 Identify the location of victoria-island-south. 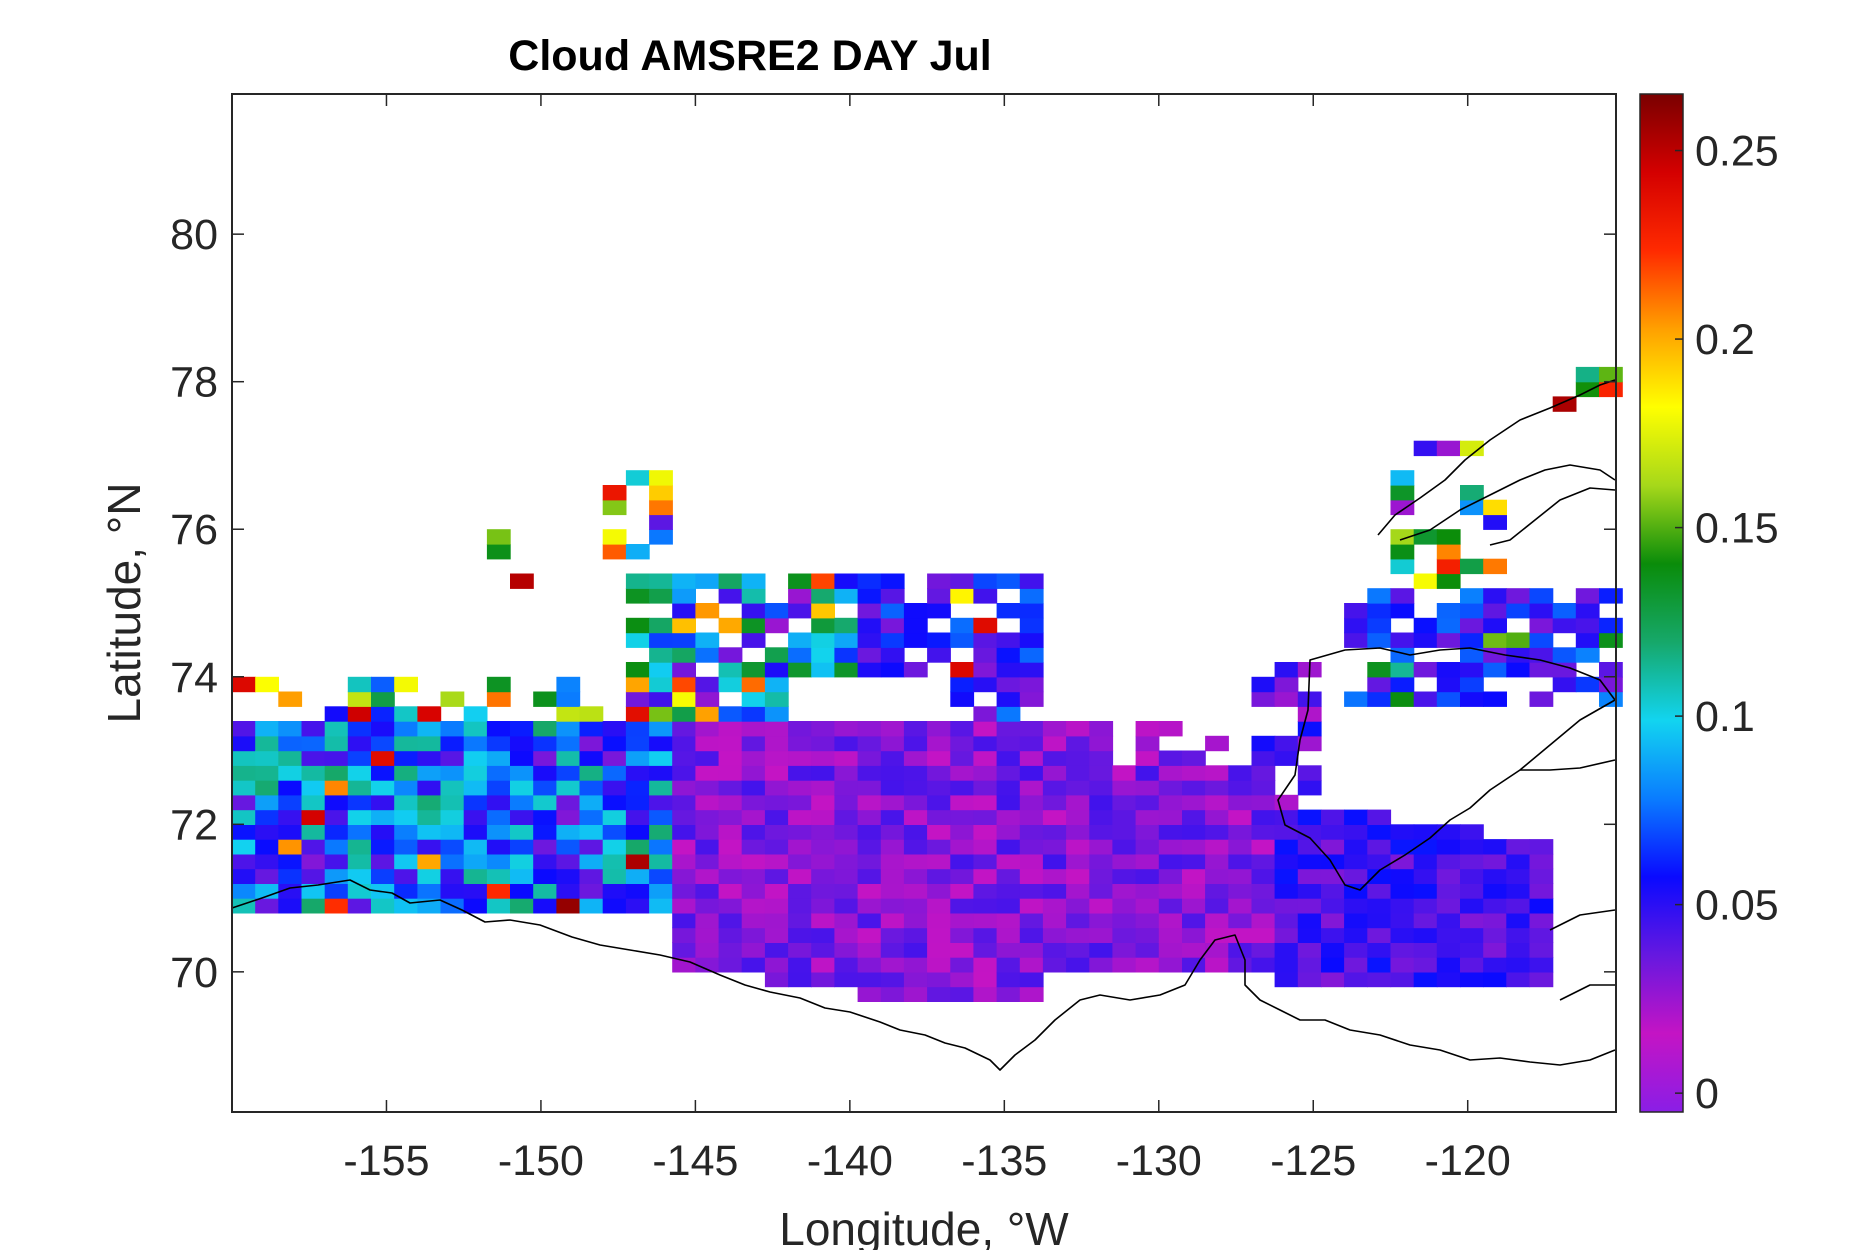
(1446, 769).